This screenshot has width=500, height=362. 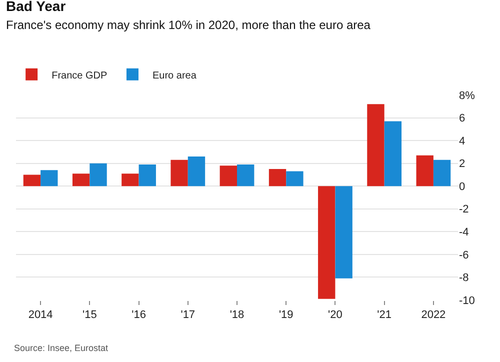 I want to click on y-tick-label: 6, so click(x=462, y=118).